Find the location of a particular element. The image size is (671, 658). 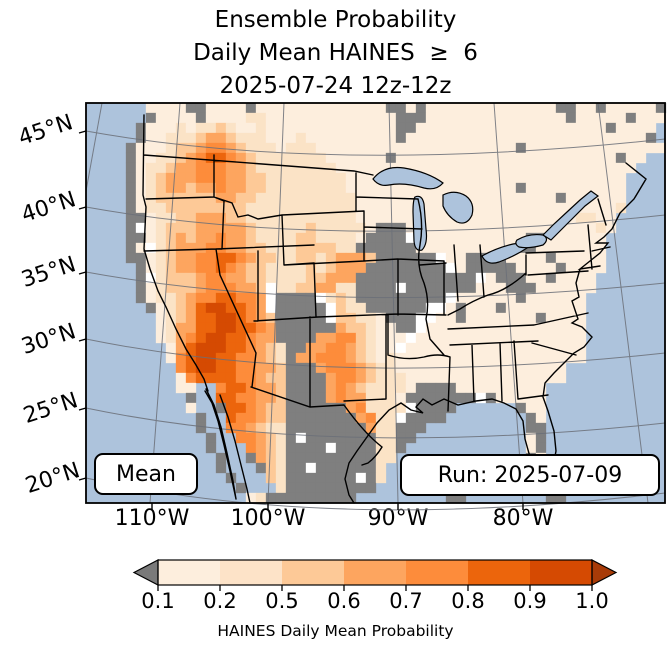

mean-badge-label: Mean is located at coordinates (146, 474).